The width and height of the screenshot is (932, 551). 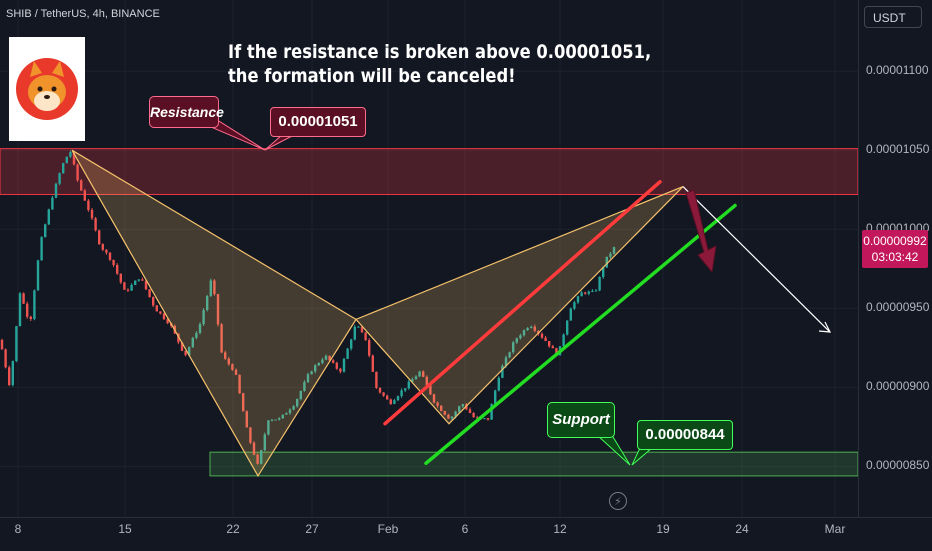 I want to click on price-axis, so click(x=895, y=258).